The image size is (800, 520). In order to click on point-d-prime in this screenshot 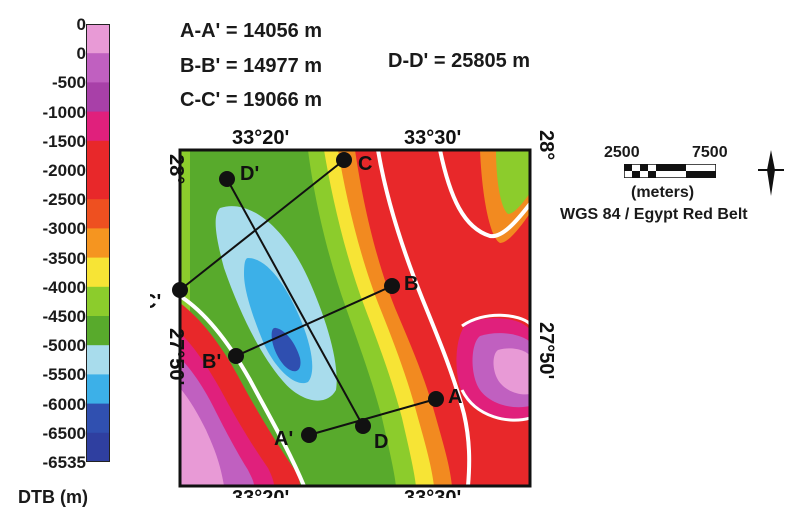, I will do `click(227, 179)`.